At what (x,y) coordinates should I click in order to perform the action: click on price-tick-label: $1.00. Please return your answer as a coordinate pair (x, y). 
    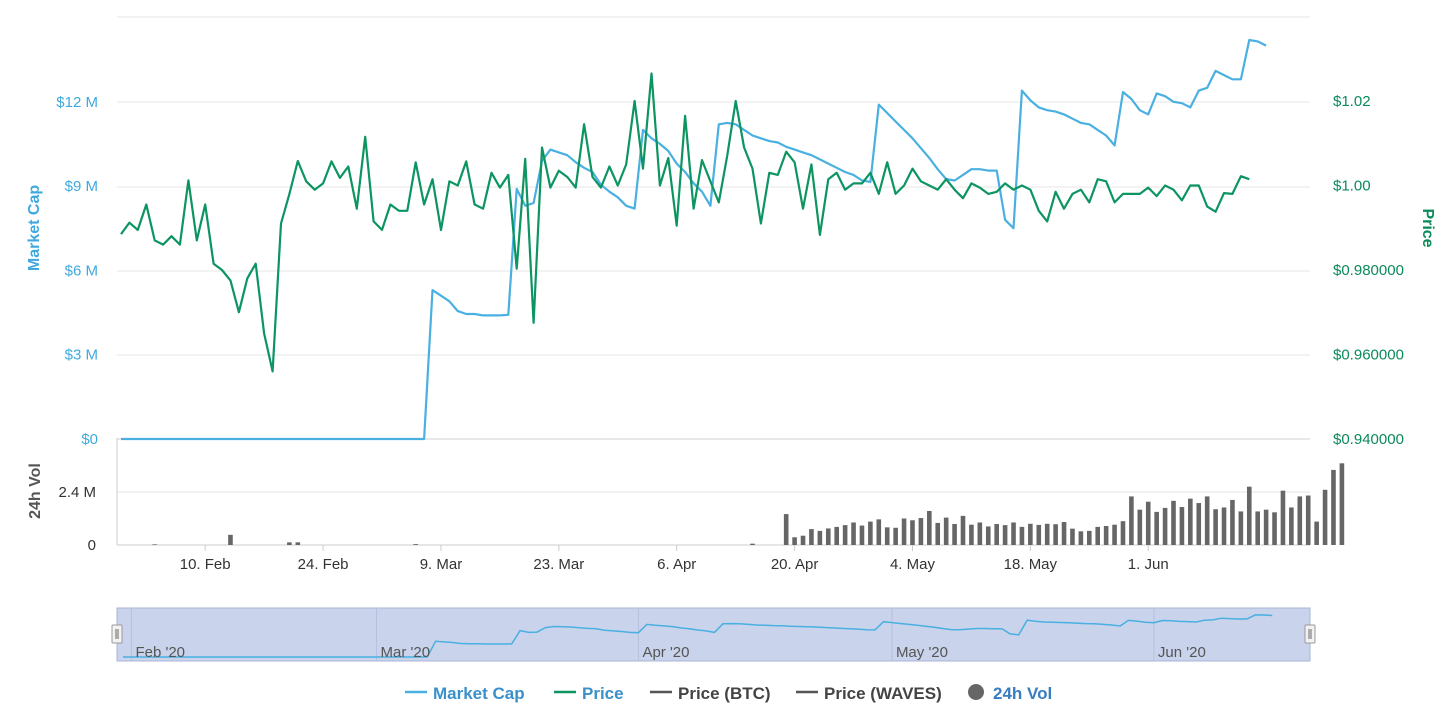
    Looking at the image, I should click on (1352, 186).